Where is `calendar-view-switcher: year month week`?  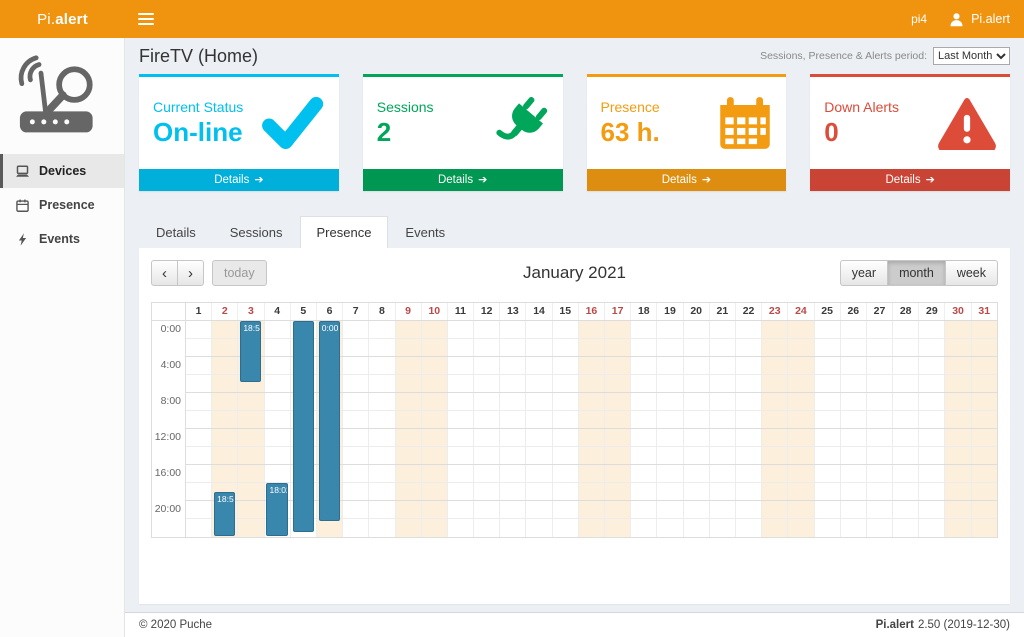 calendar-view-switcher: year month week is located at coordinates (918, 273).